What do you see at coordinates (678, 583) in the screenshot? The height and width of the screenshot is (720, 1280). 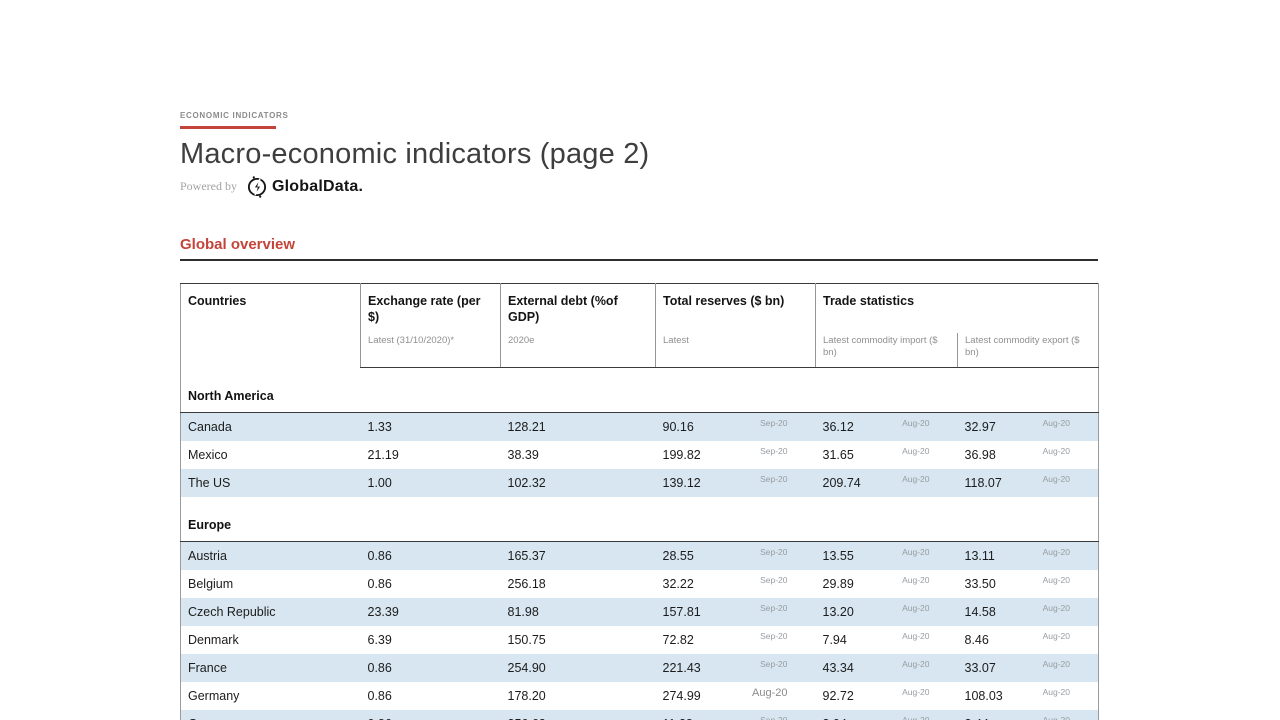 I see `reserves-value: 32.22` at bounding box center [678, 583].